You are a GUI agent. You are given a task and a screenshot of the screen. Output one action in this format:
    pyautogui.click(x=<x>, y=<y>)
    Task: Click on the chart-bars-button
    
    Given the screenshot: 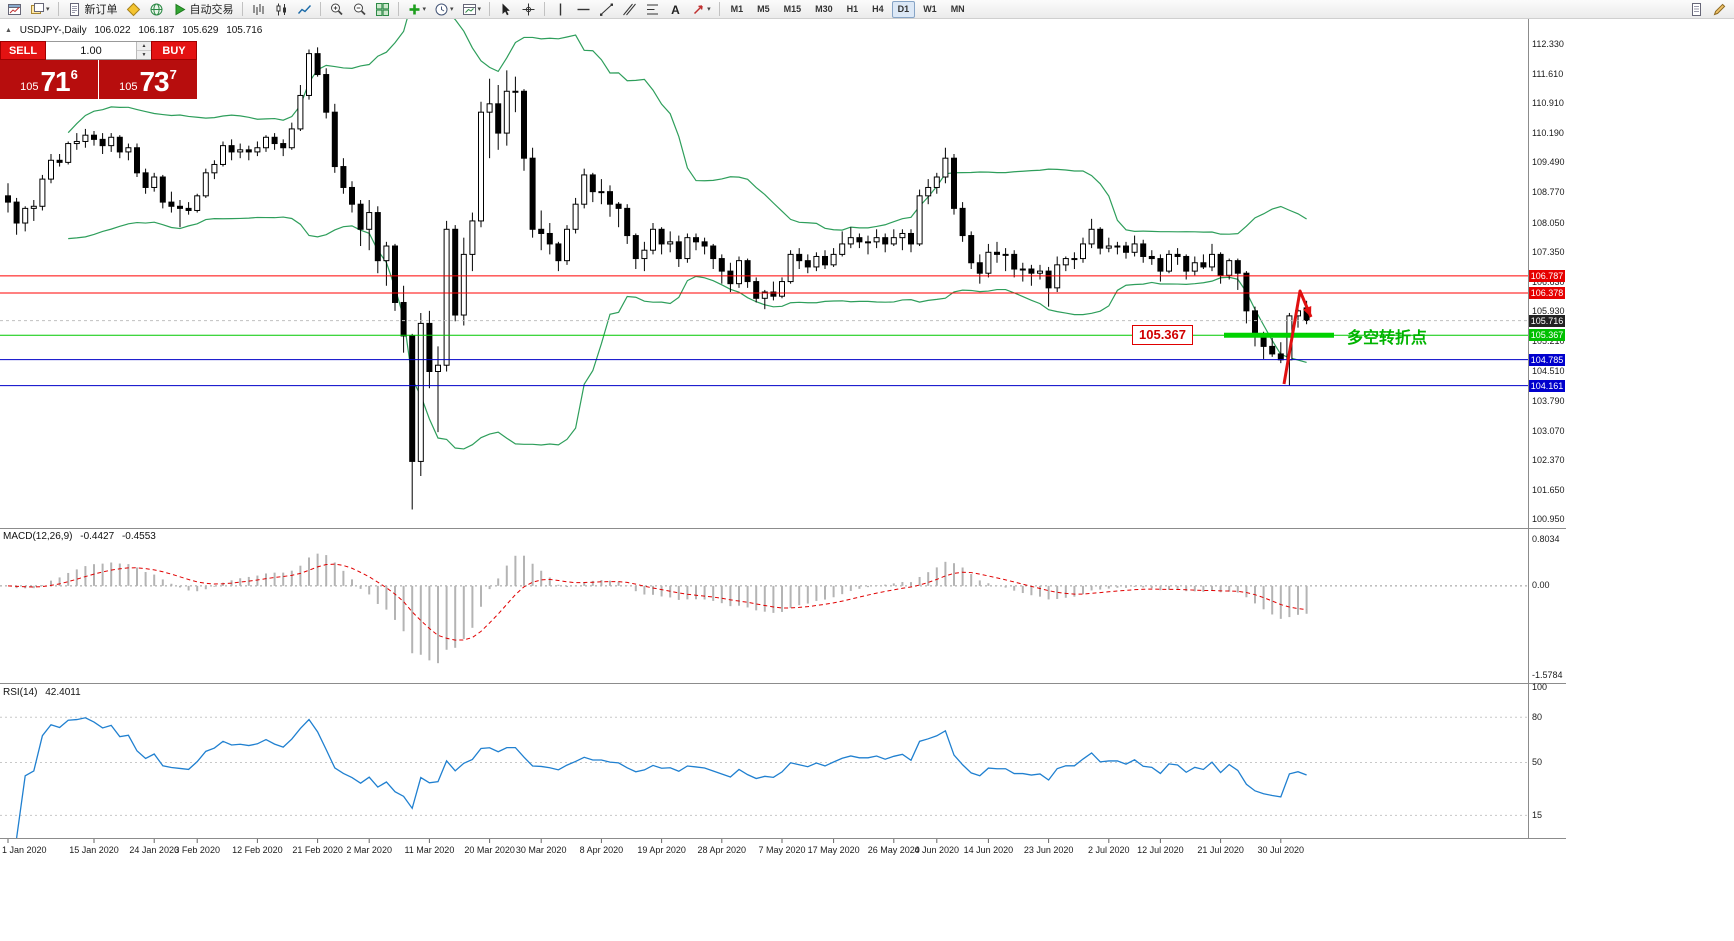 What is the action you would take?
    pyautogui.click(x=258, y=9)
    